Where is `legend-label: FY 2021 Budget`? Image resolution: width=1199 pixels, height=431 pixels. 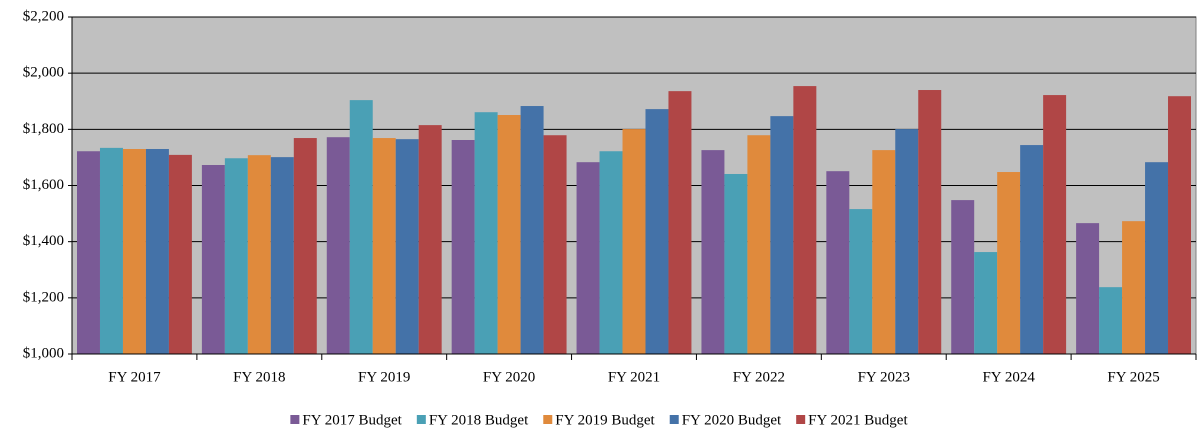 legend-label: FY 2021 Budget is located at coordinates (858, 420).